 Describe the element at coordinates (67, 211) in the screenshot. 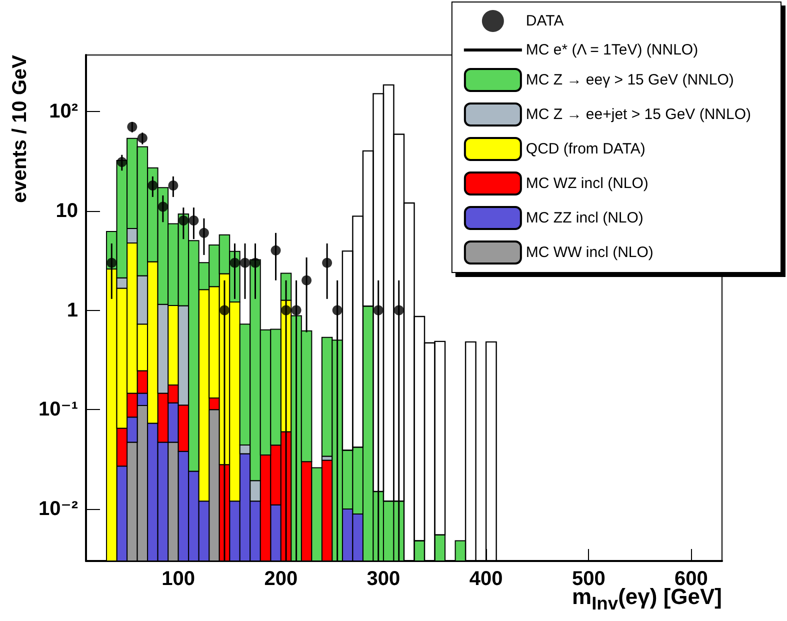

I see `y-tick-label: 10` at that location.